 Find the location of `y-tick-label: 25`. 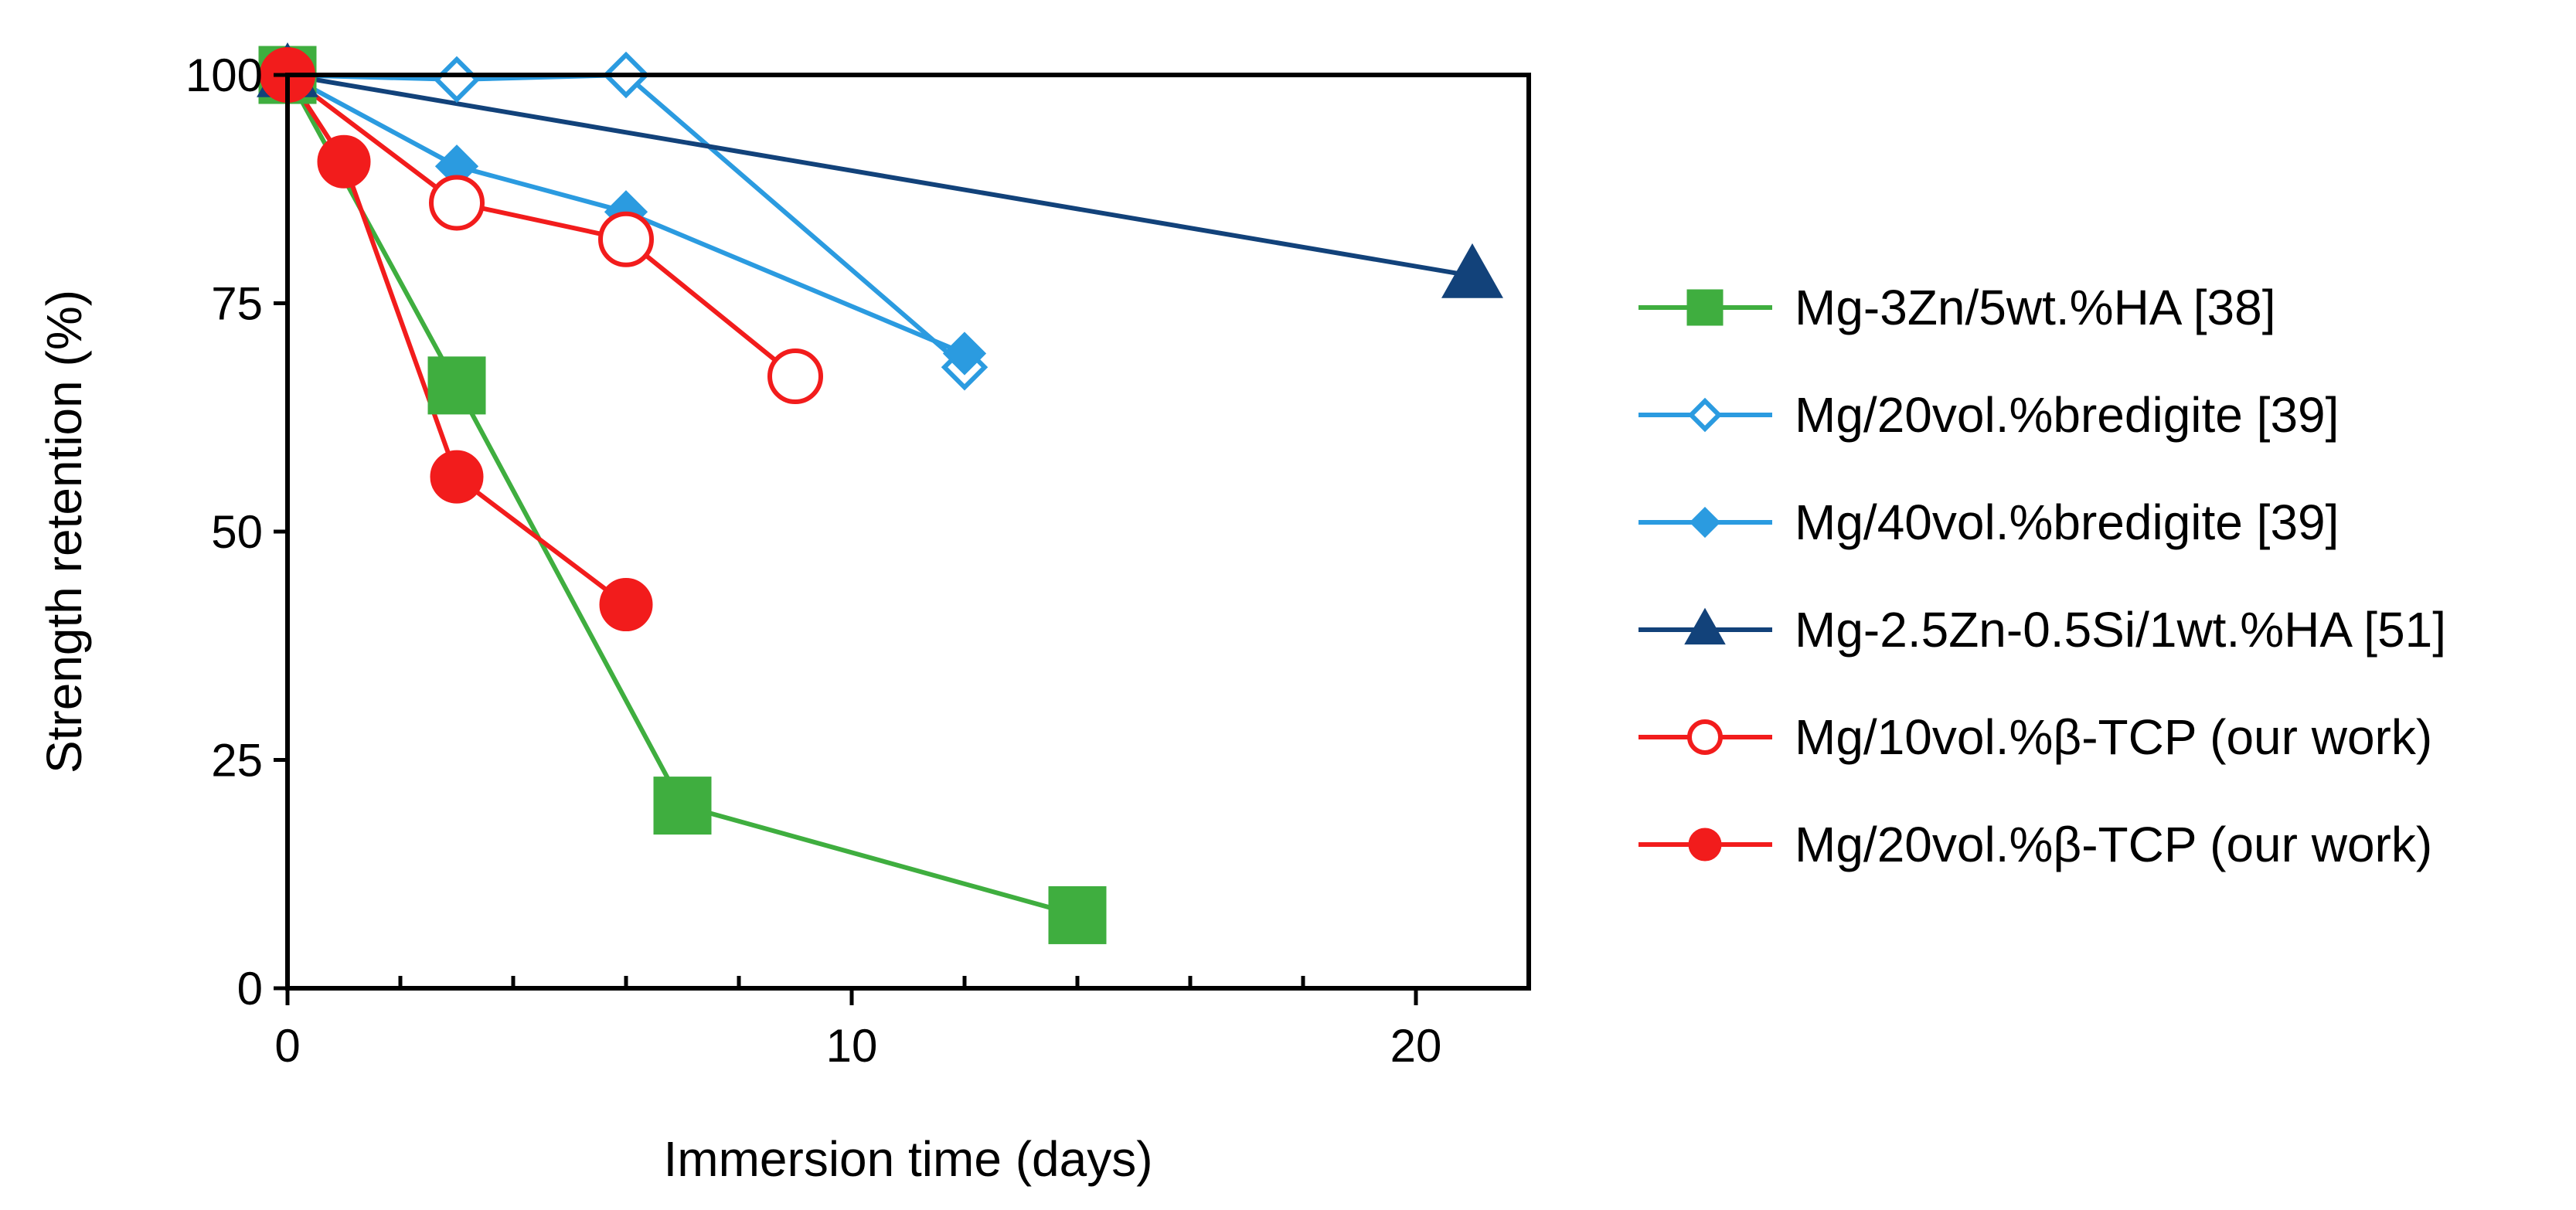

y-tick-label: 25 is located at coordinates (237, 761).